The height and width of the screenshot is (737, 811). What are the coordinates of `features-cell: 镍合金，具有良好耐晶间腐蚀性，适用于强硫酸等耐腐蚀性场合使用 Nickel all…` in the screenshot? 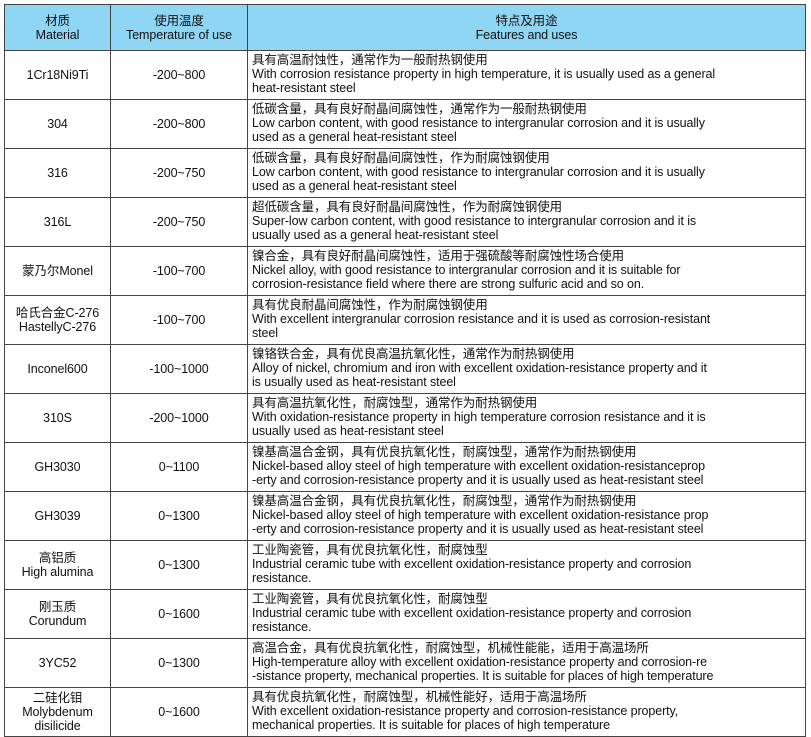 It's located at (526, 271).